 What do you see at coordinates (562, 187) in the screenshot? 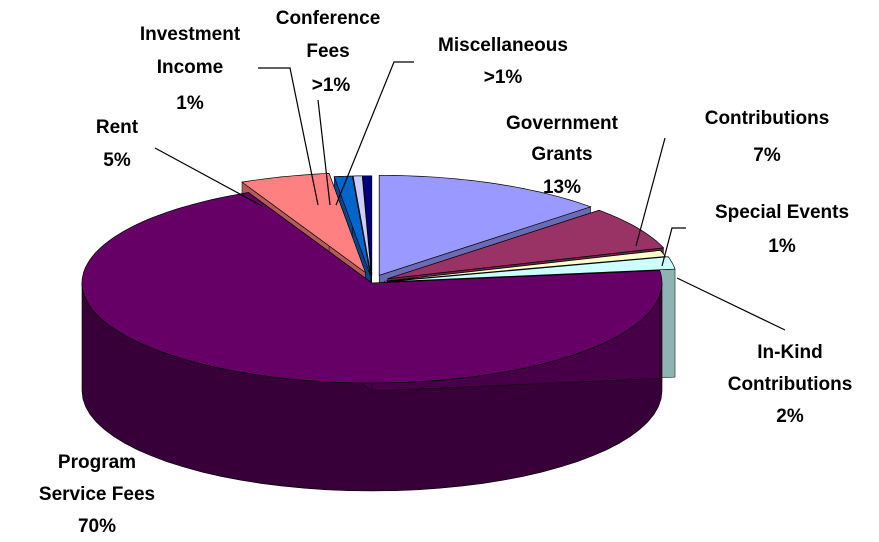
I see `slice-percent: 13%` at bounding box center [562, 187].